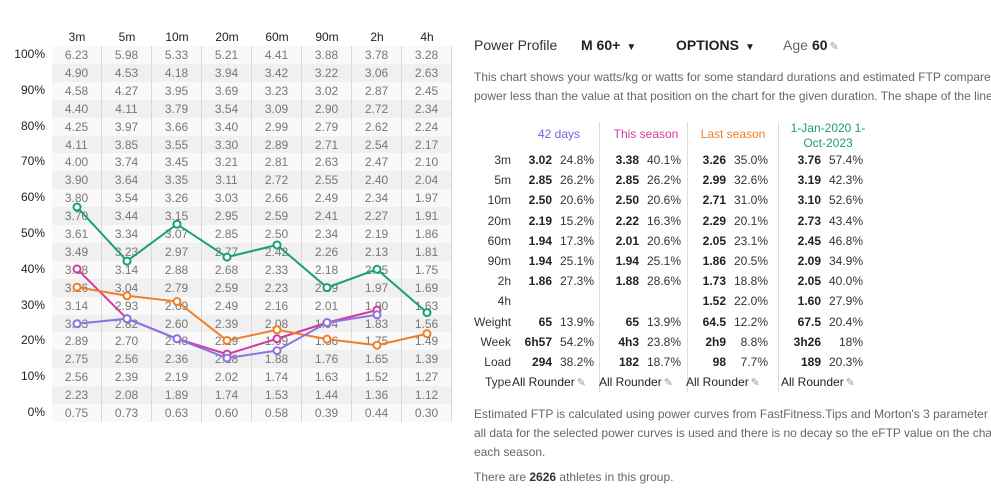 The image size is (991, 492). I want to click on age-edit: 60 ✎, so click(825, 45).